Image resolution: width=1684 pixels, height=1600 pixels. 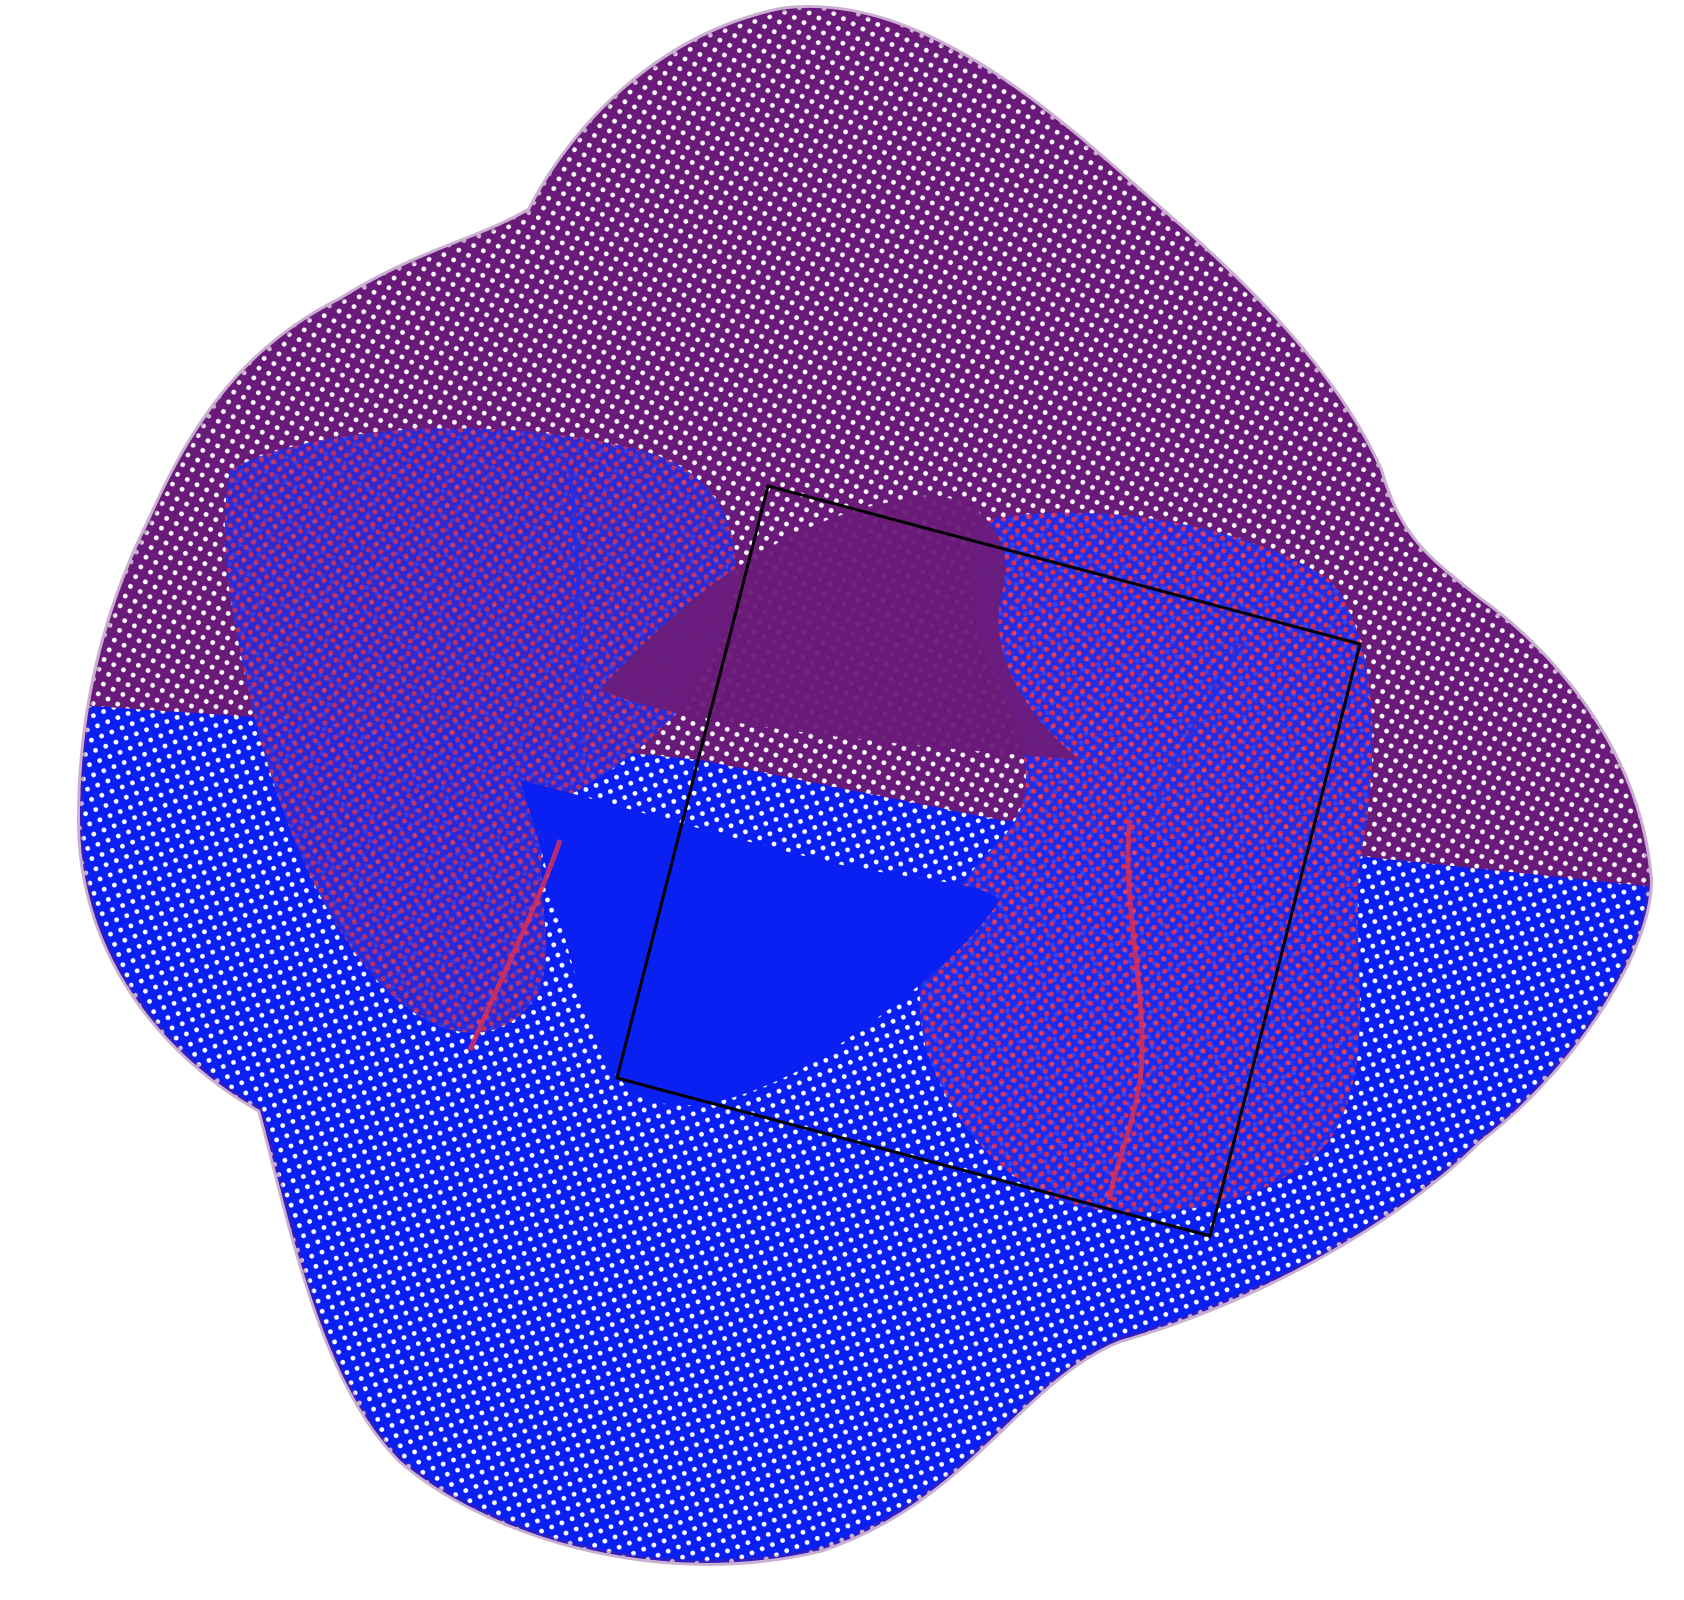 I want to click on blue-ridge-left, so click(x=575, y=615).